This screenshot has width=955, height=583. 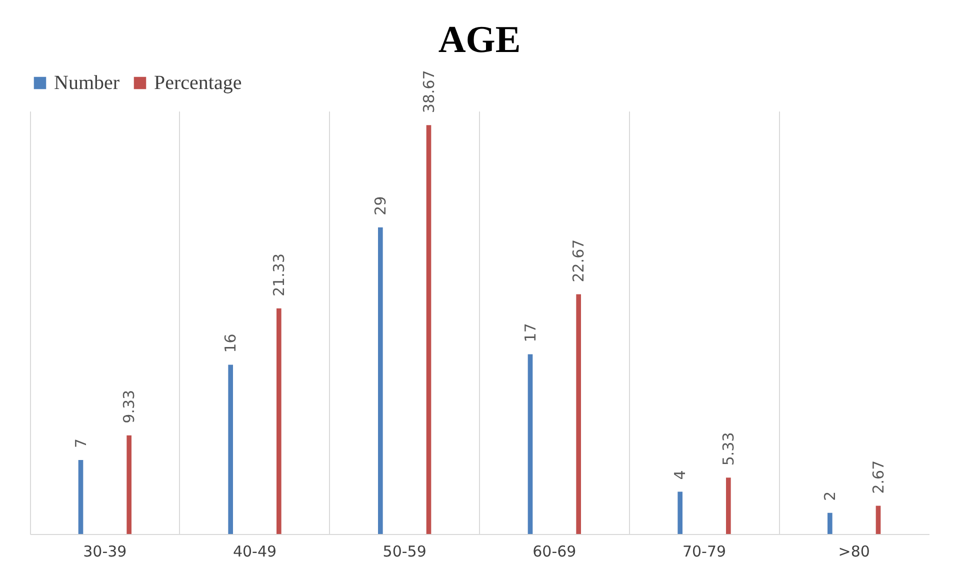 I want to click on data-label: 2, so click(x=829, y=496).